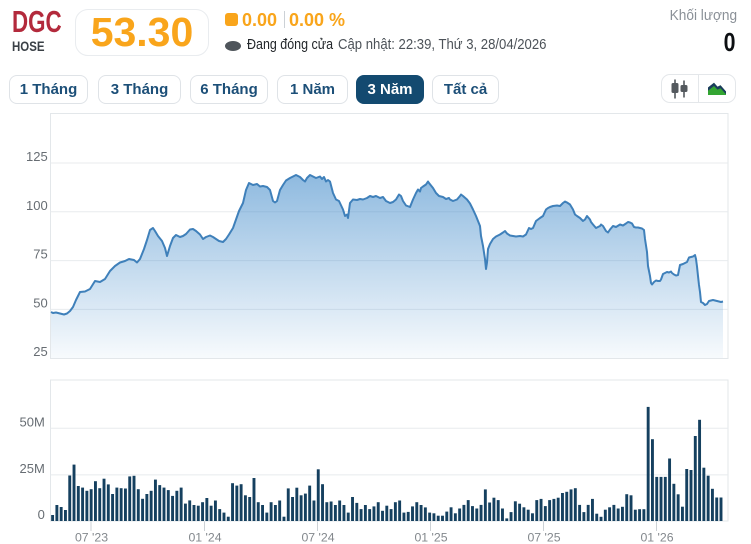  I want to click on svg-text: 125, so click(37, 156).